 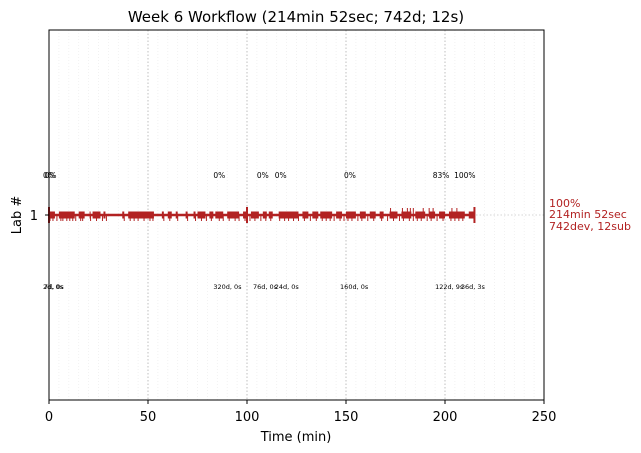 What do you see at coordinates (464, 175) in the screenshot?
I see `percent-label: 100%` at bounding box center [464, 175].